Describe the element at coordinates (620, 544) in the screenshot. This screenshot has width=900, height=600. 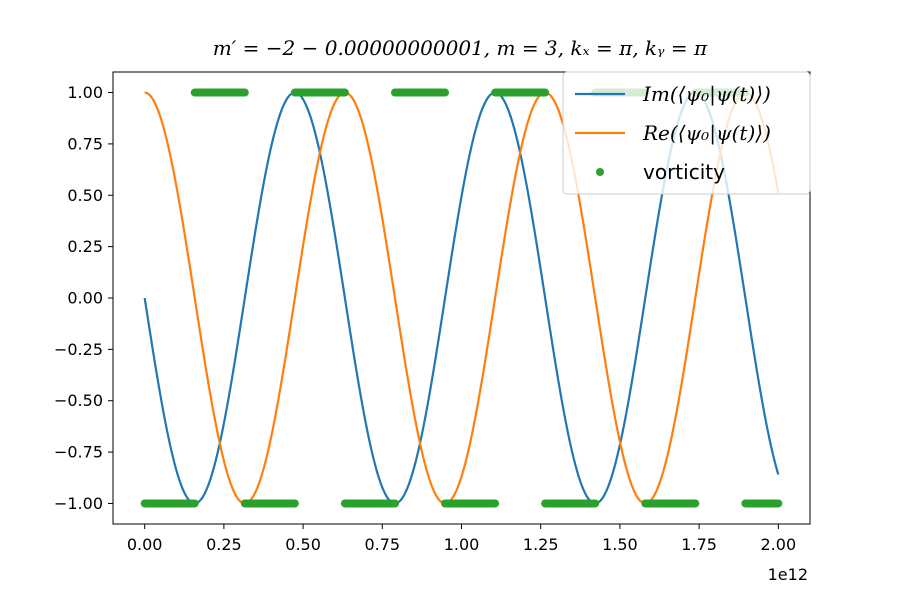
I see `x-tick-label: 1.50` at that location.